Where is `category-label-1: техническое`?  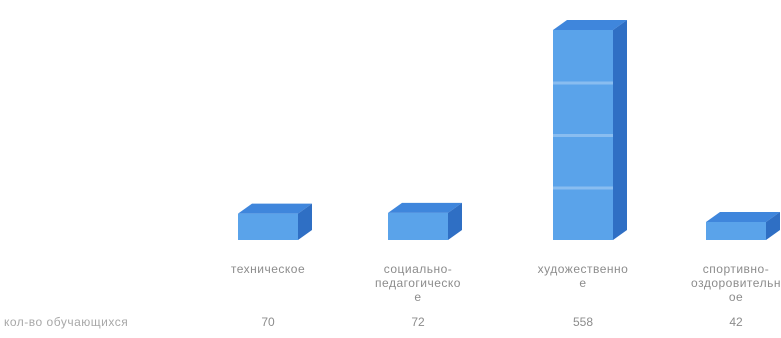
category-label-1: техническое is located at coordinates (268, 269).